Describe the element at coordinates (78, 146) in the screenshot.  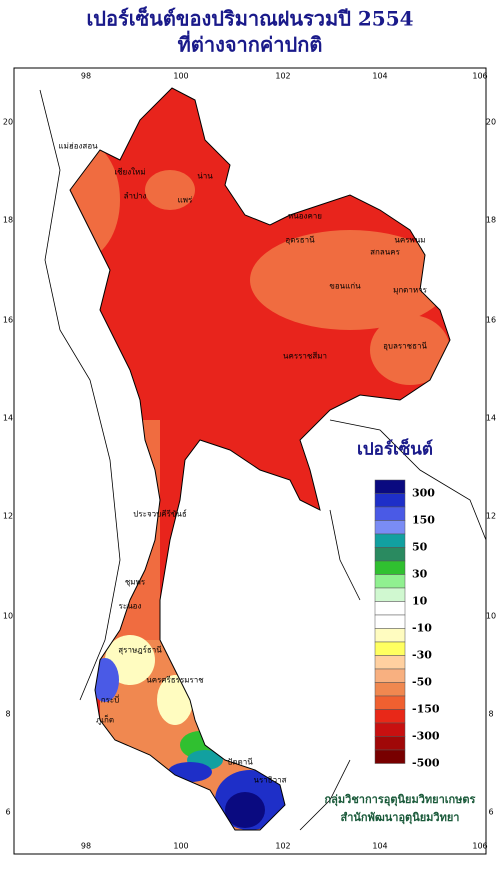
I see `province-label: แม่ฮ่องสอน` at that location.